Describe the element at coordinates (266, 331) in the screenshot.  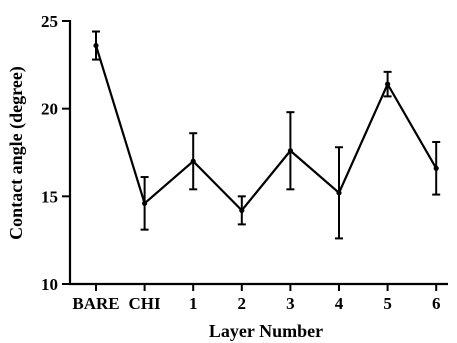
I see `x-axis-label: Layer Number` at that location.